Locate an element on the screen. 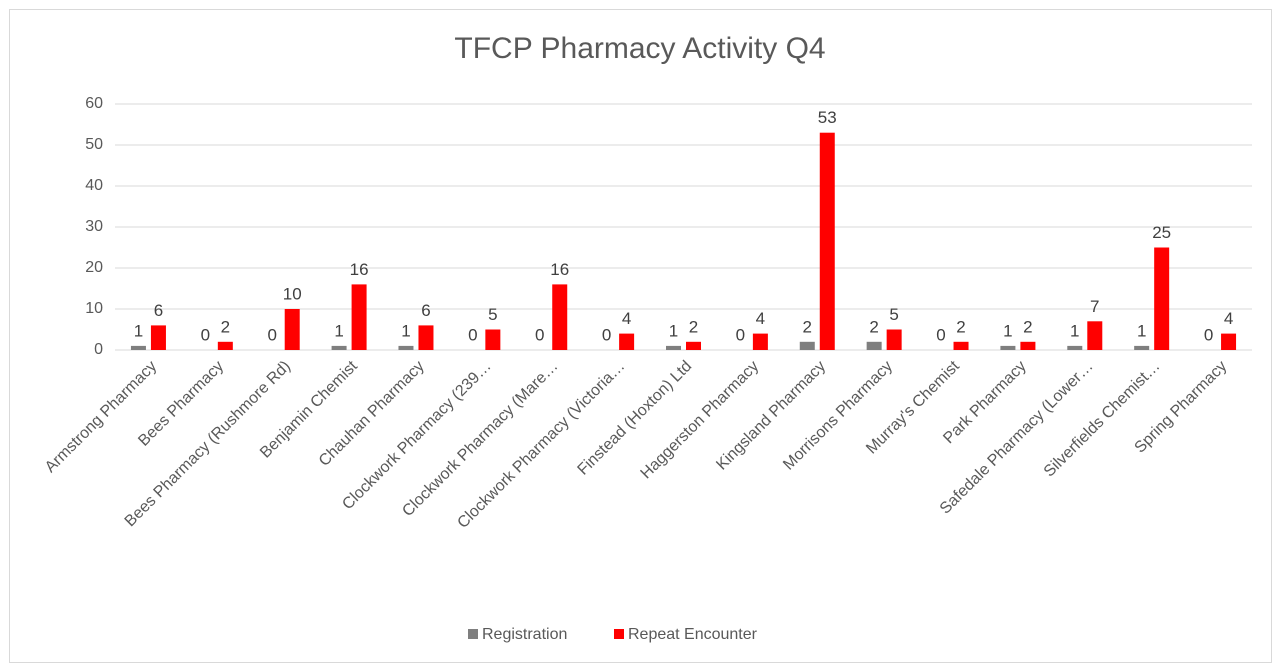 The image size is (1281, 672). y-tick-label: 30 is located at coordinates (94, 226).